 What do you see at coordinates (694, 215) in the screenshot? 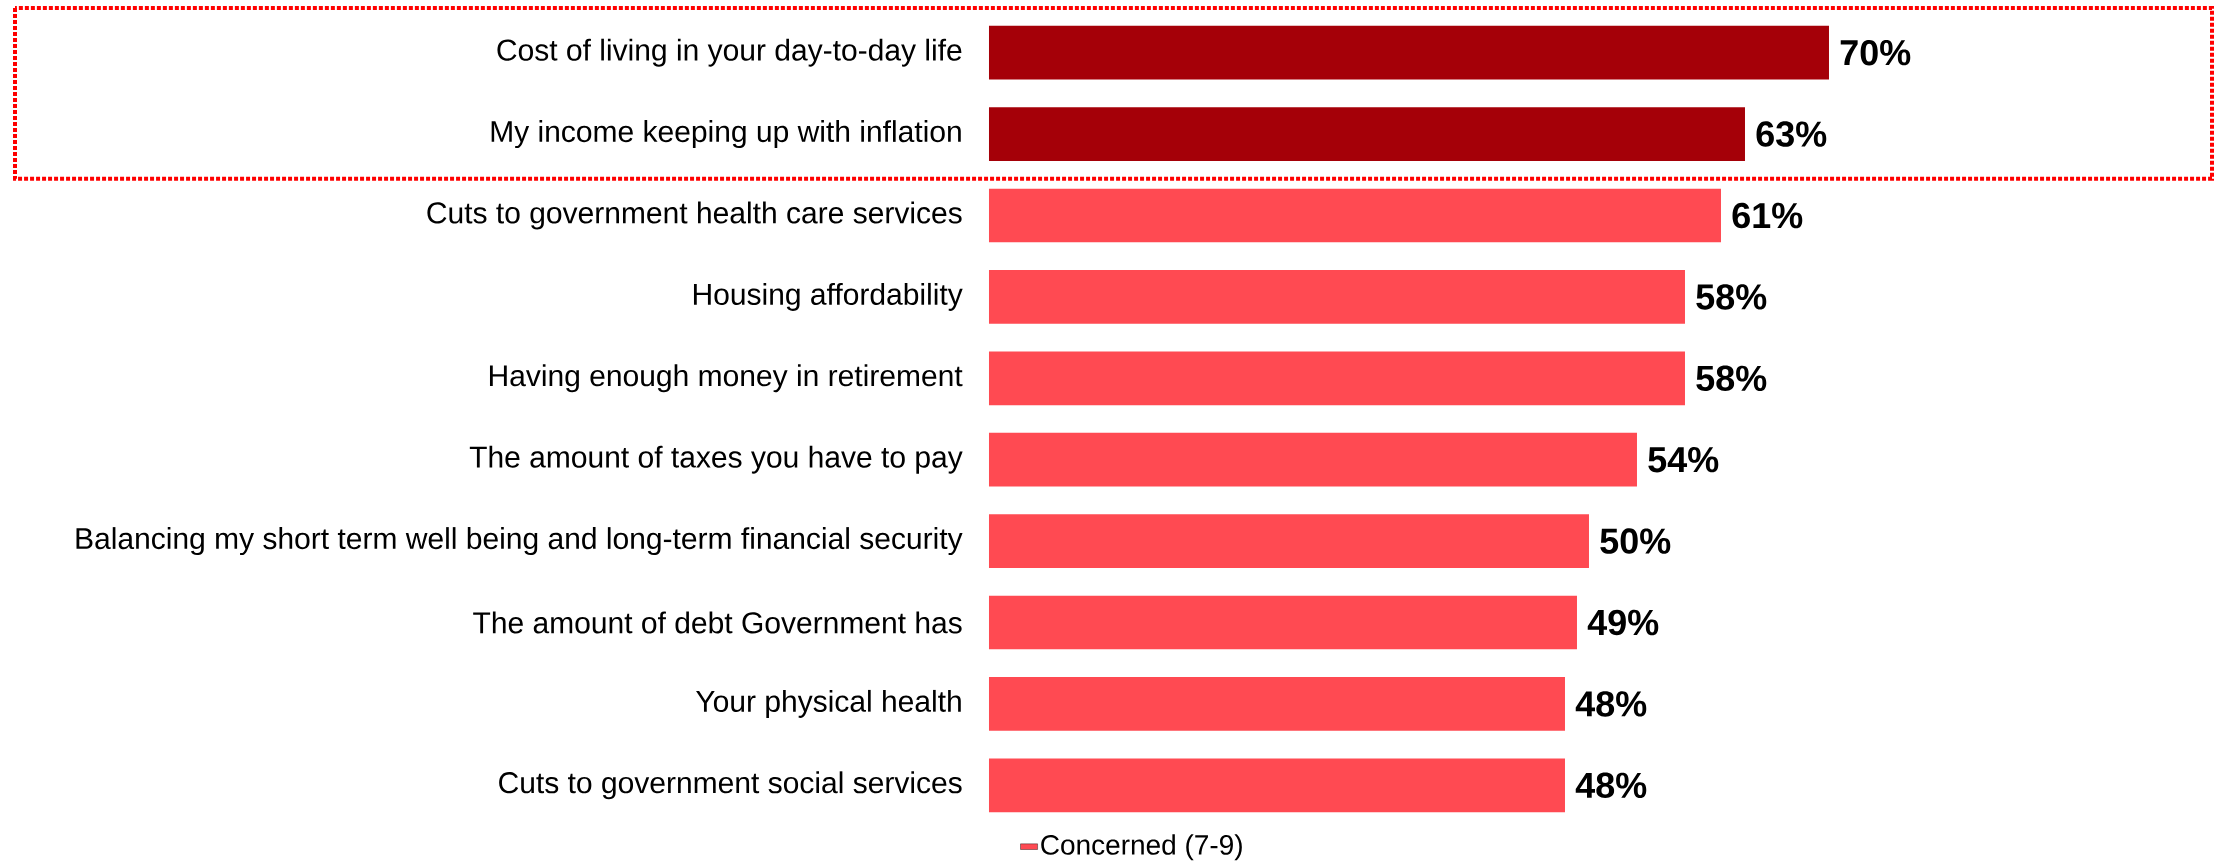
I see `y-tick-label: Cuts to government health care services` at bounding box center [694, 215].